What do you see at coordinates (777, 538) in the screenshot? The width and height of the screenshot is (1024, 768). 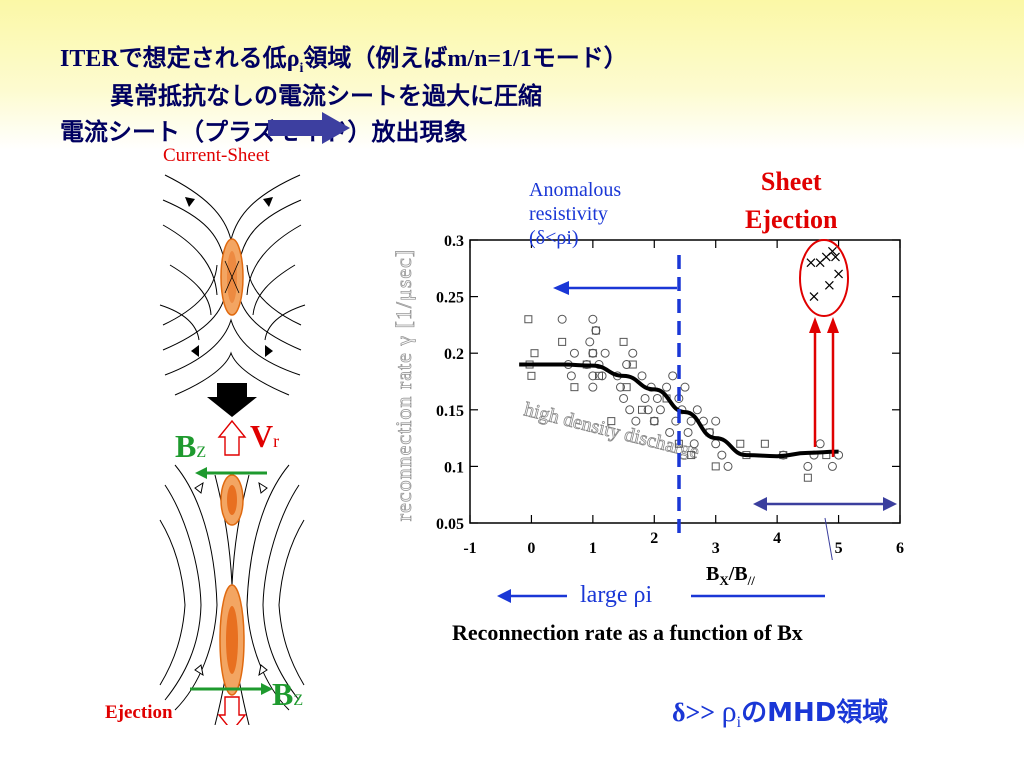 I see `x-tick-label: 4` at bounding box center [777, 538].